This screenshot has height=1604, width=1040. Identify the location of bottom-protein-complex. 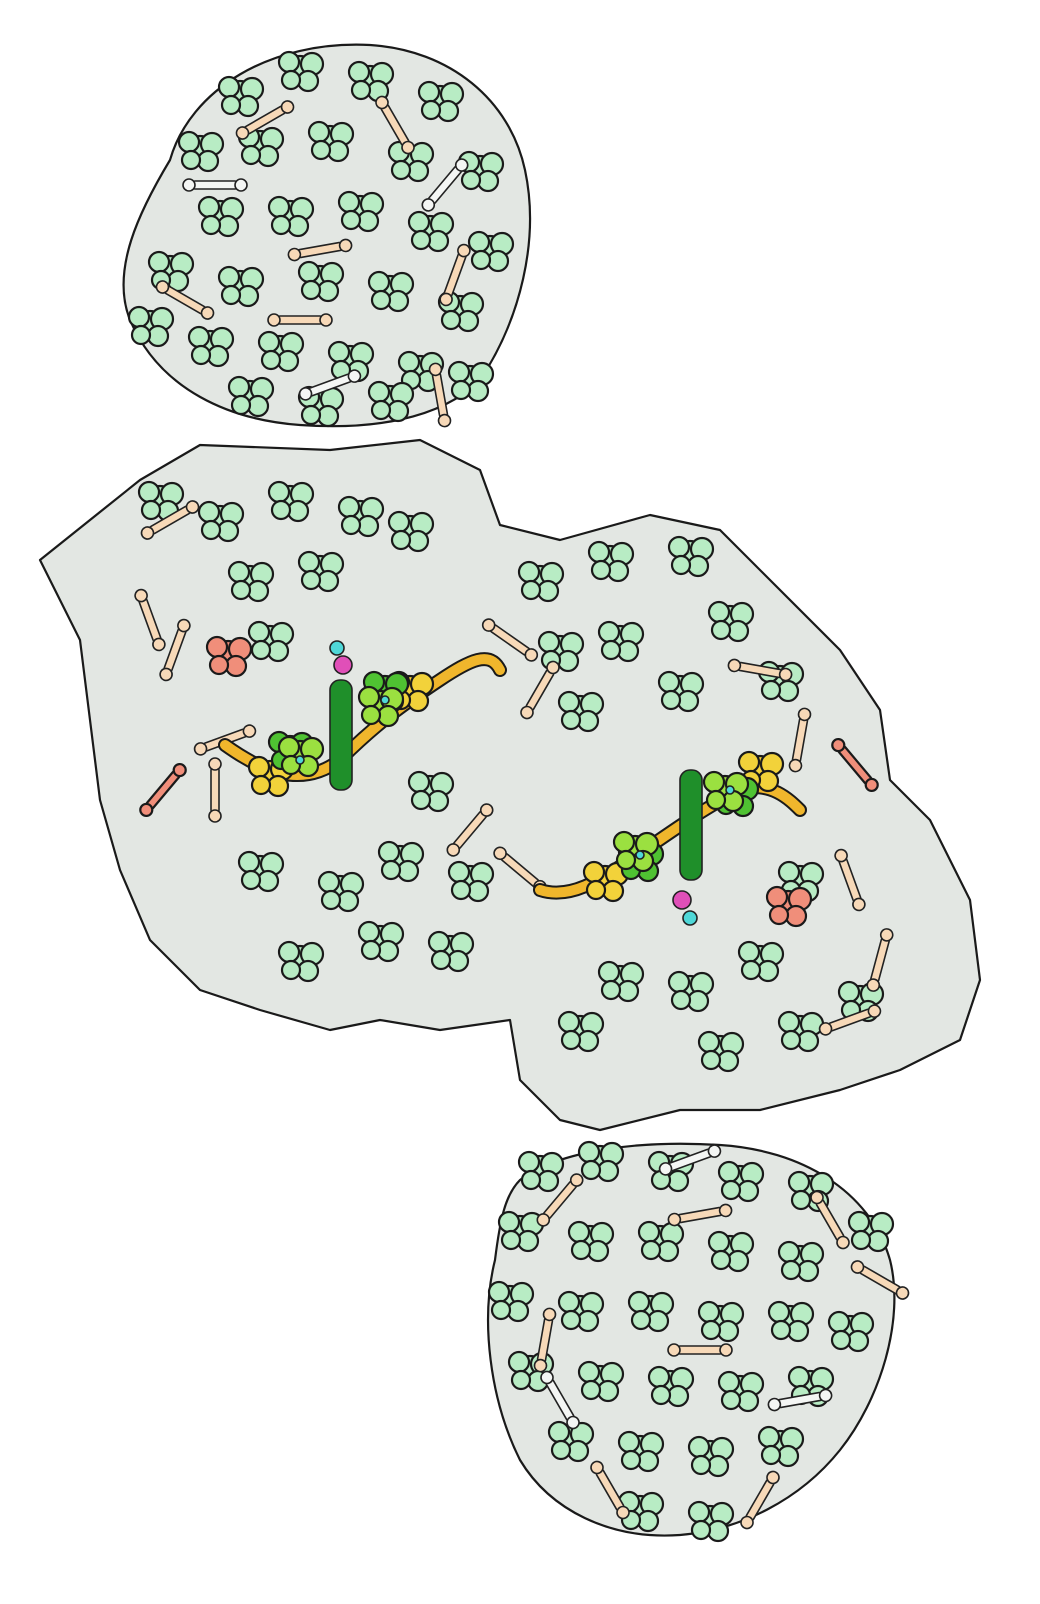
(699, 1341).